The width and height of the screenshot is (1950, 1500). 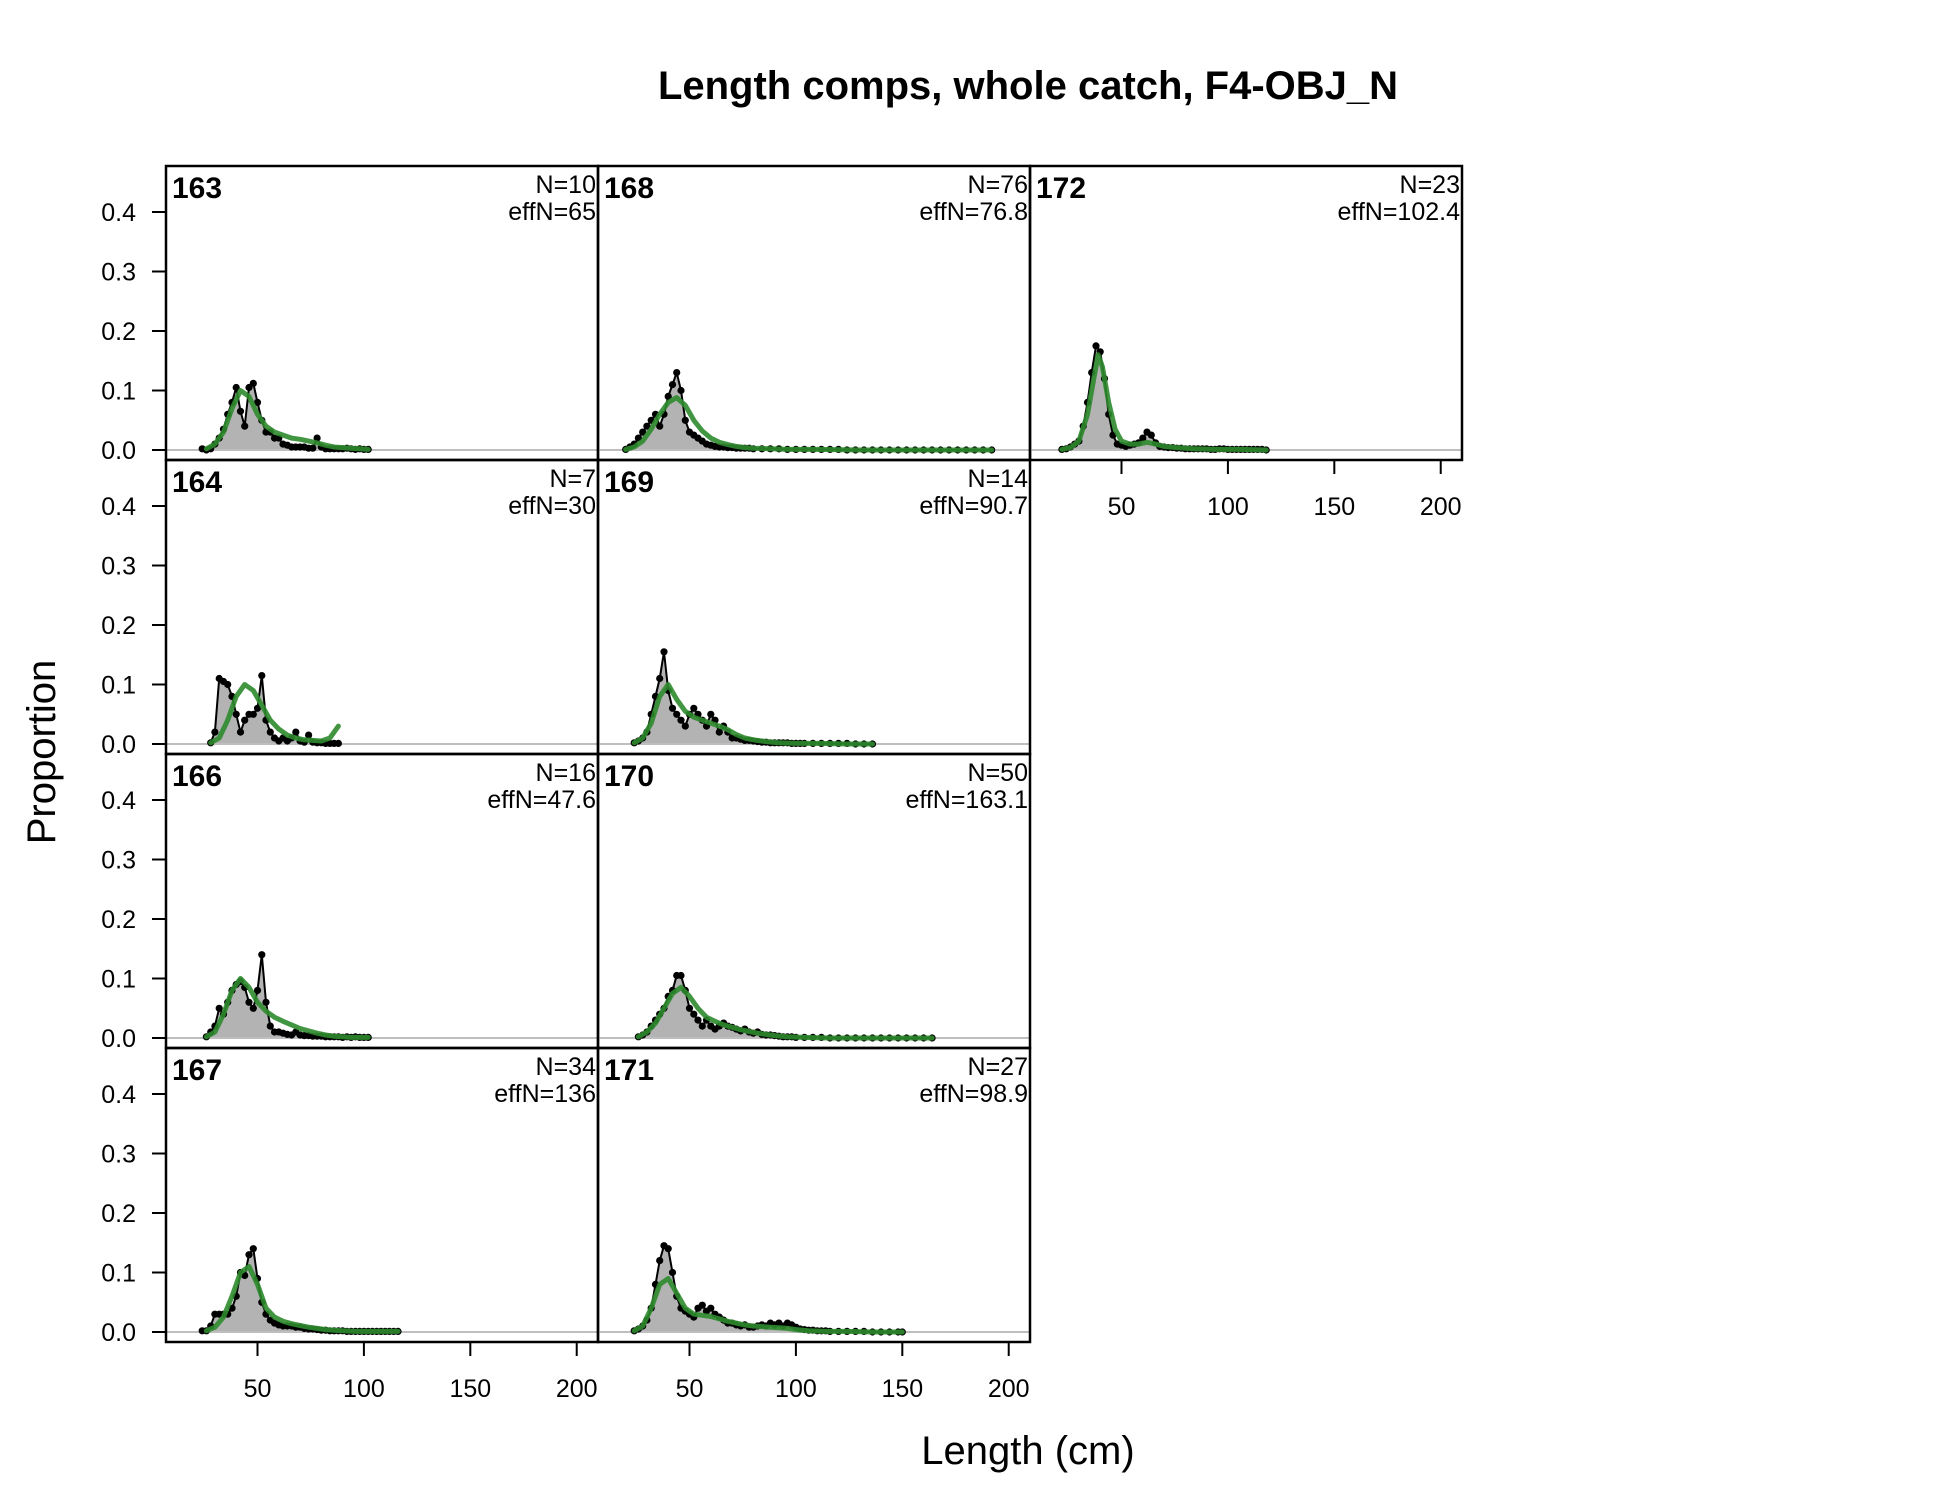 What do you see at coordinates (197, 188) in the screenshot?
I see `panel-label: 163` at bounding box center [197, 188].